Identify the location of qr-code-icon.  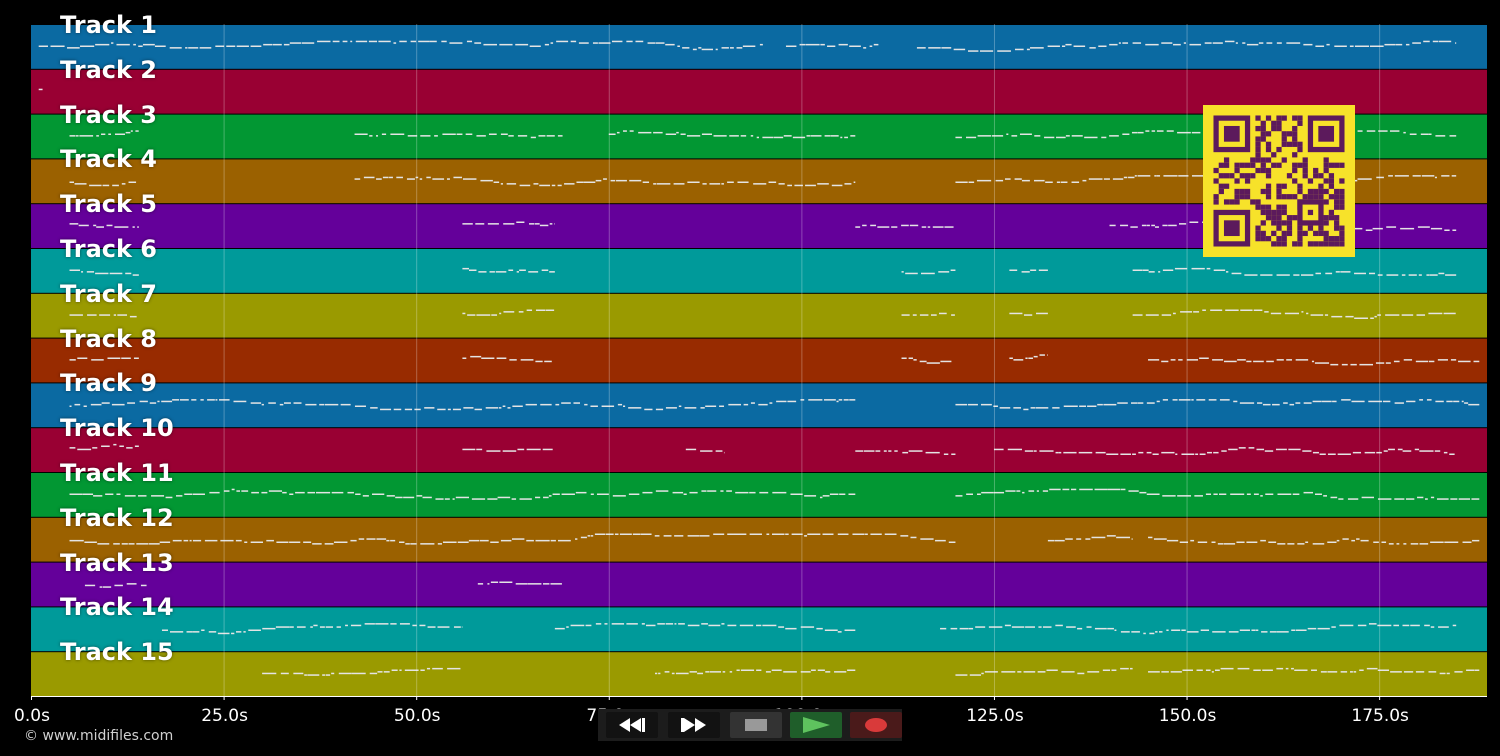
(1279, 181).